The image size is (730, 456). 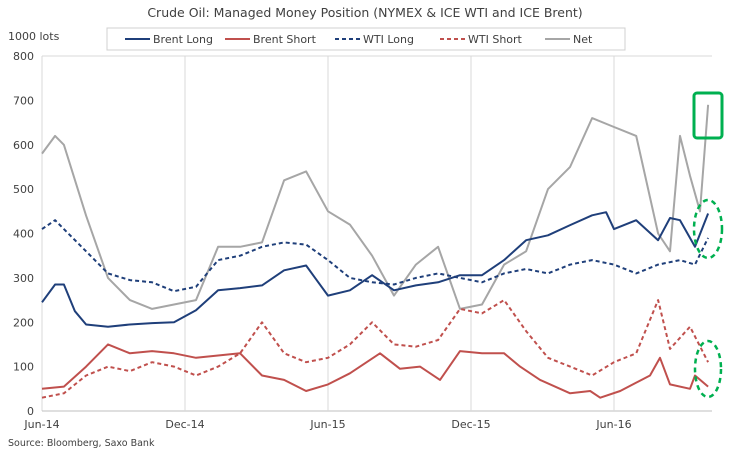 I want to click on annotation-box, so click(x=708, y=115).